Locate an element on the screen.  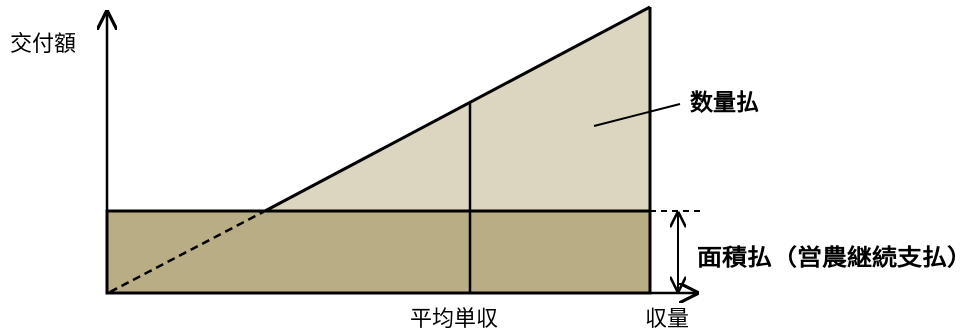
quantity-payment-leader is located at coordinates (637, 115).